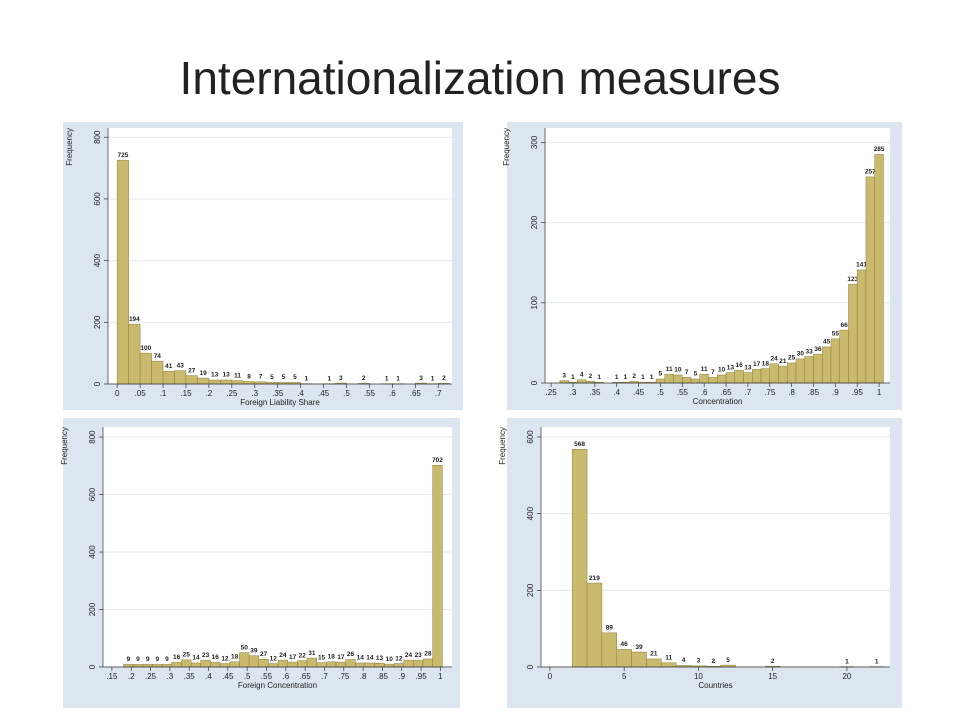 This screenshot has width=960, height=720. Describe the element at coordinates (438, 393) in the screenshot. I see `x-tick-label: .7` at that location.